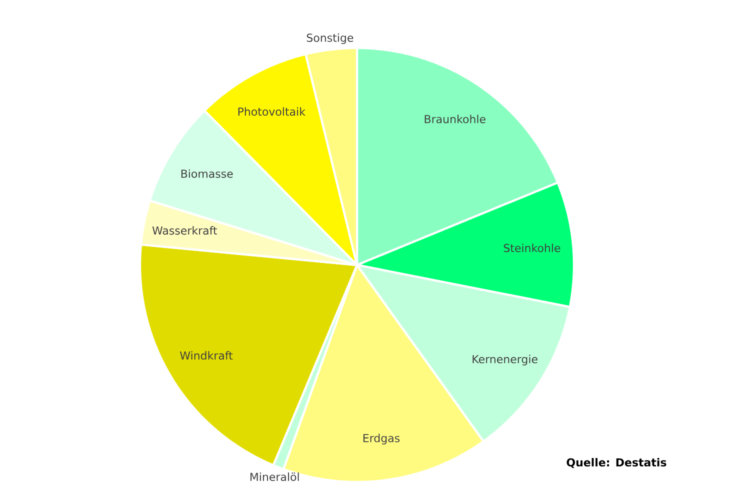  I want to click on slice-label: Windkraft, so click(206, 355).